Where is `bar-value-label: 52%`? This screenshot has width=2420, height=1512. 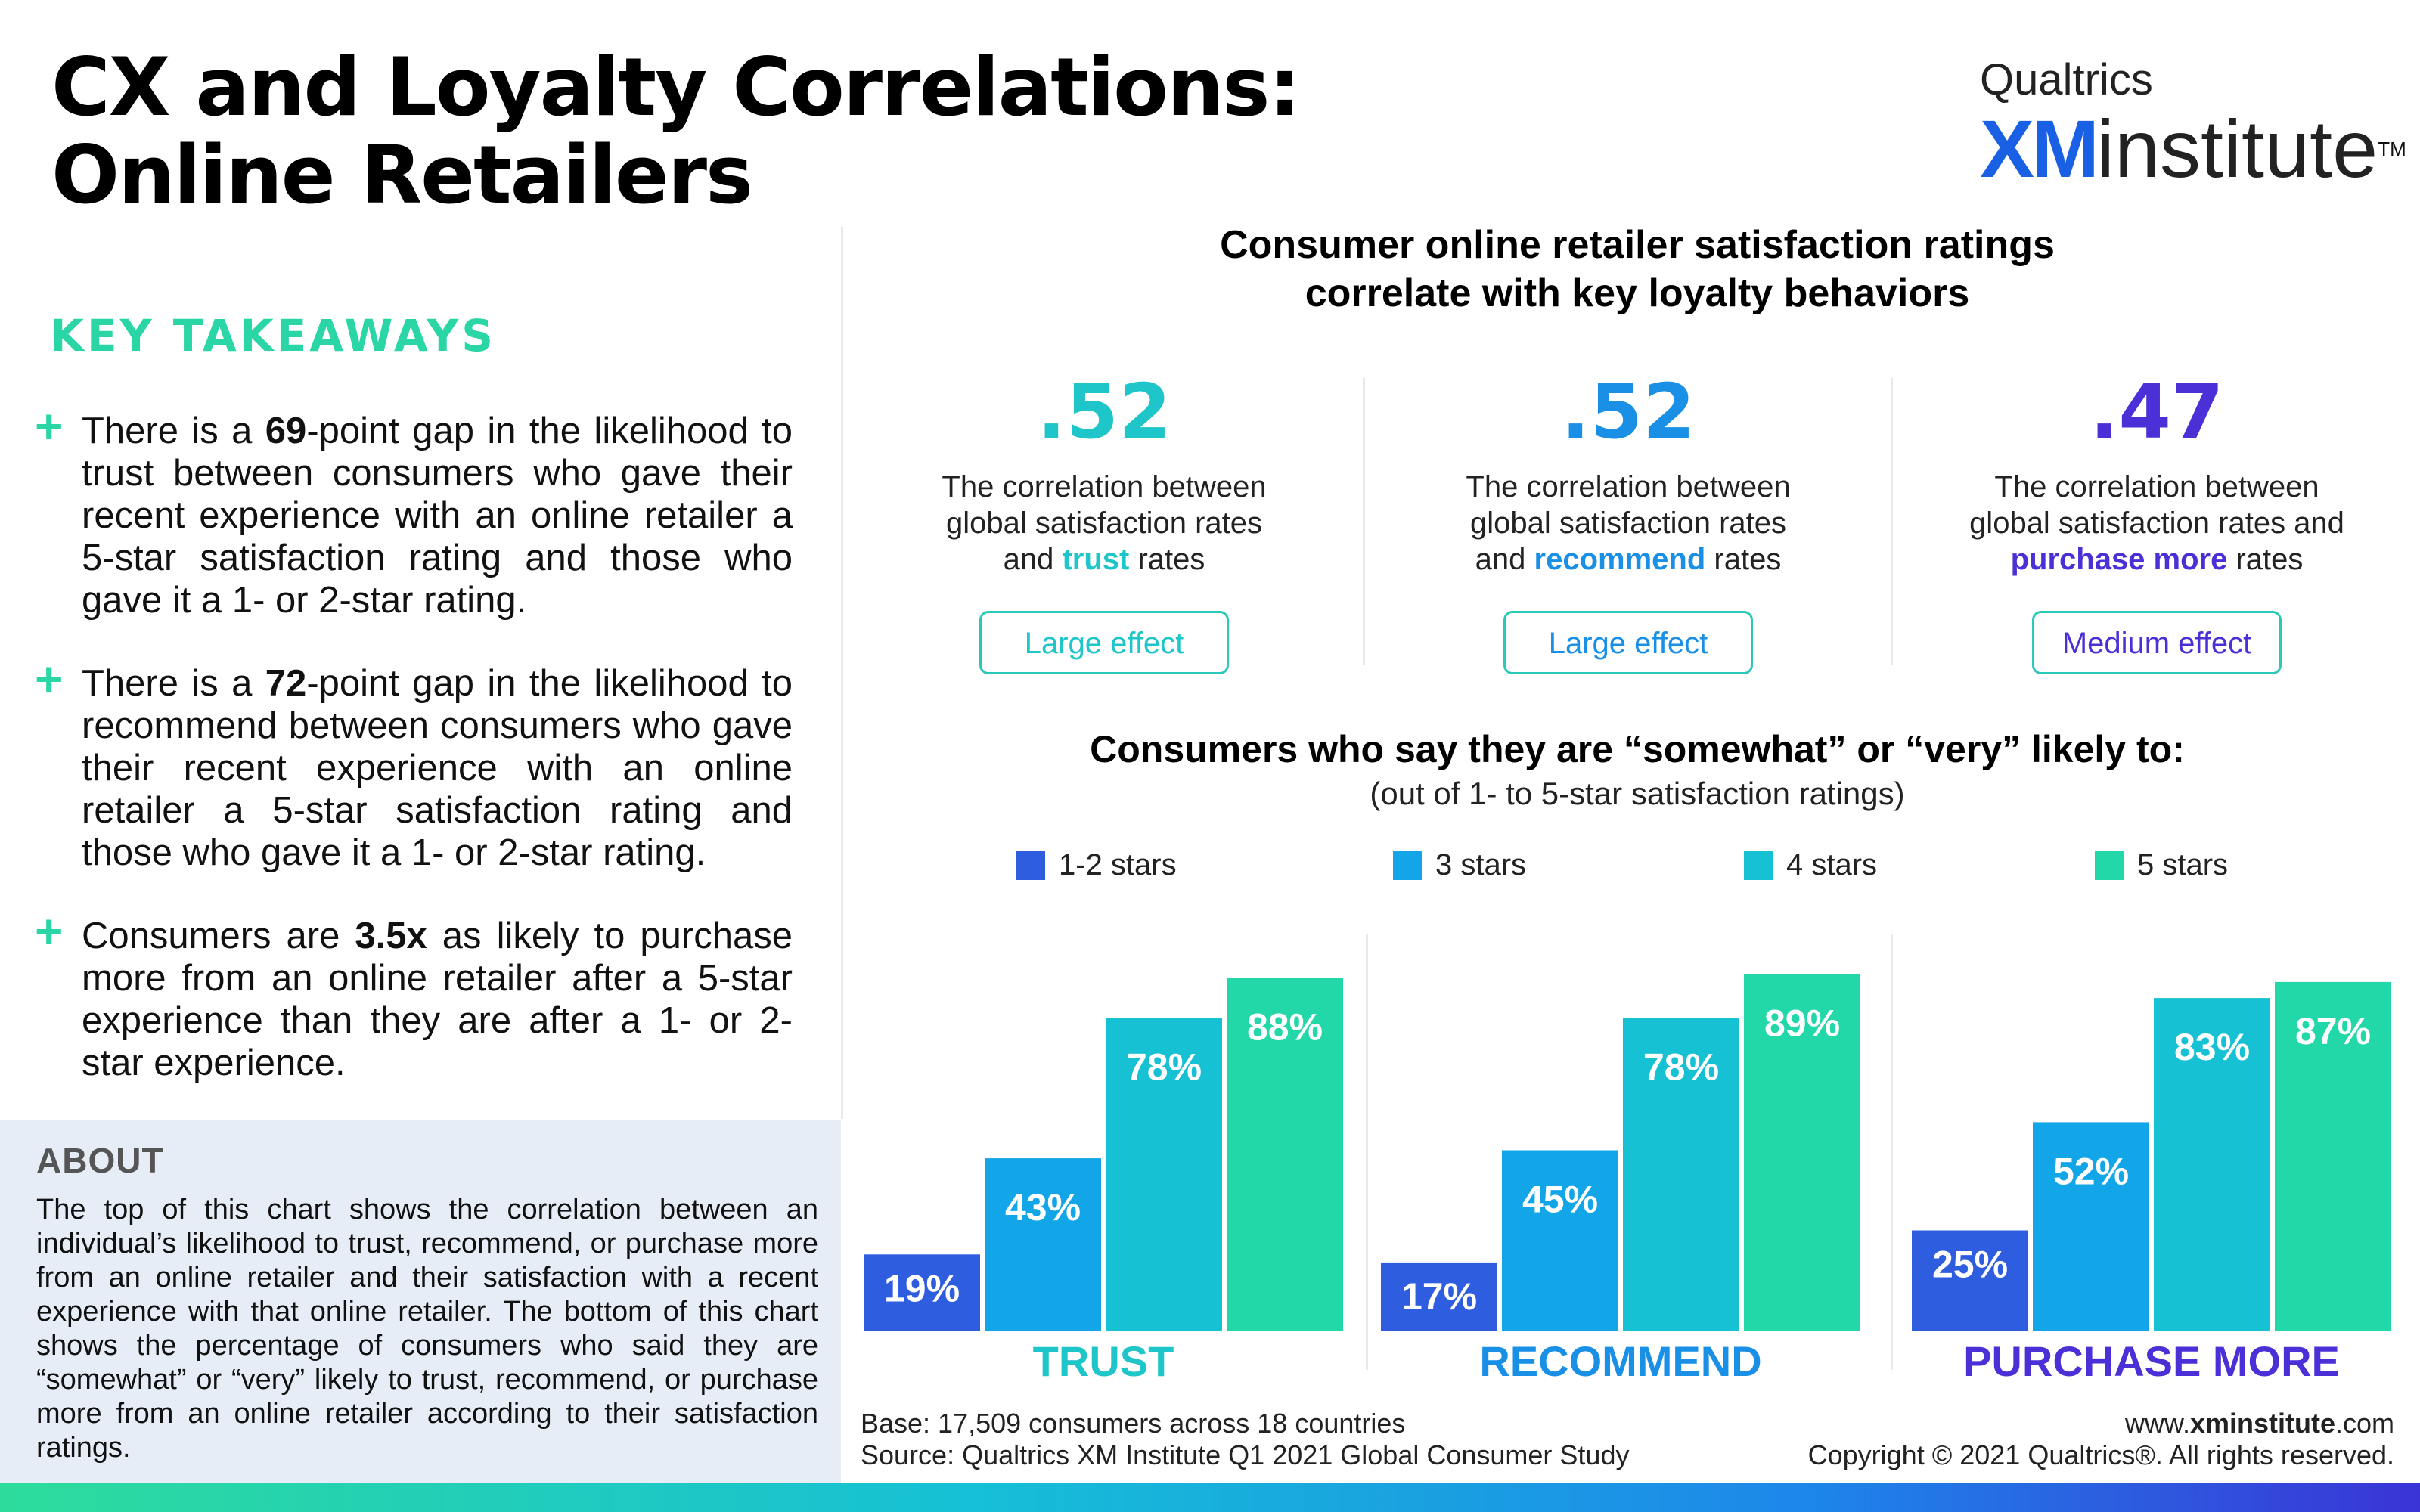
bar-value-label: 52% is located at coordinates (2091, 1171).